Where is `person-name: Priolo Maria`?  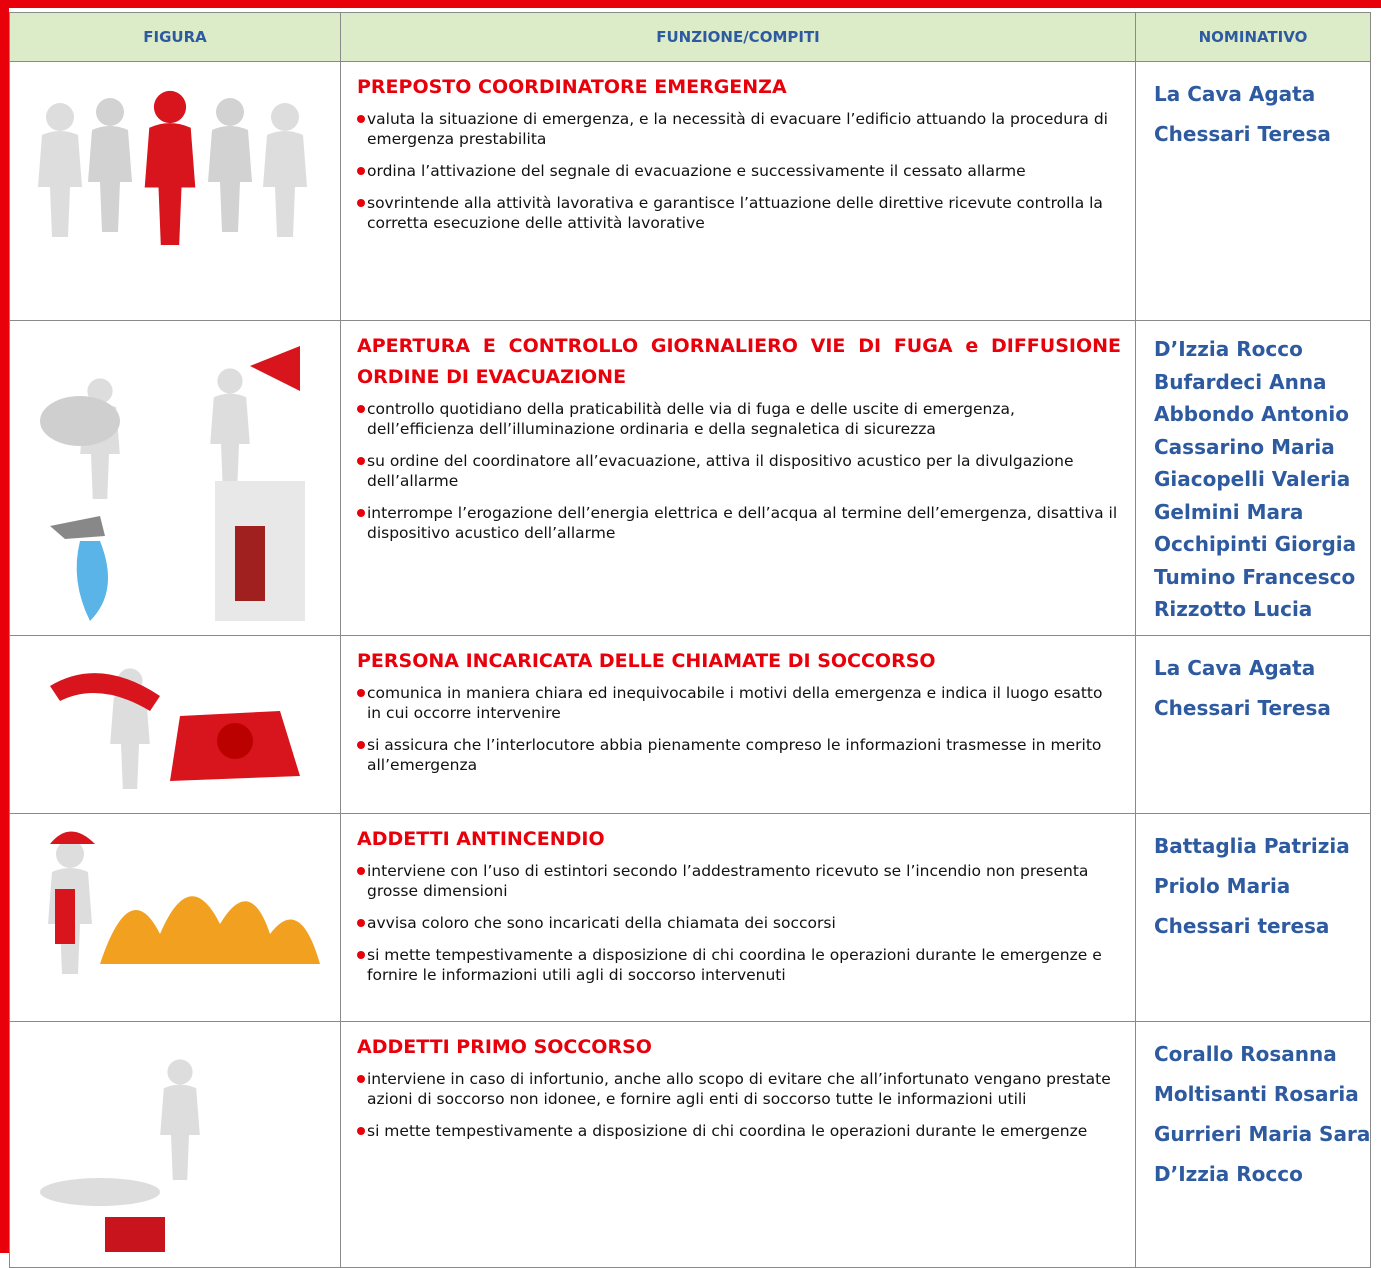 person-name: Priolo Maria is located at coordinates (1222, 886).